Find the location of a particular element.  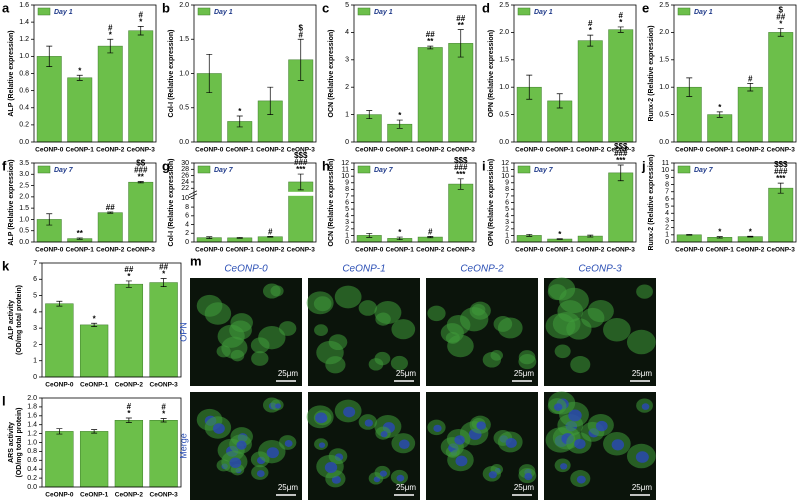

row-label: Merge is located at coordinates (183, 446).